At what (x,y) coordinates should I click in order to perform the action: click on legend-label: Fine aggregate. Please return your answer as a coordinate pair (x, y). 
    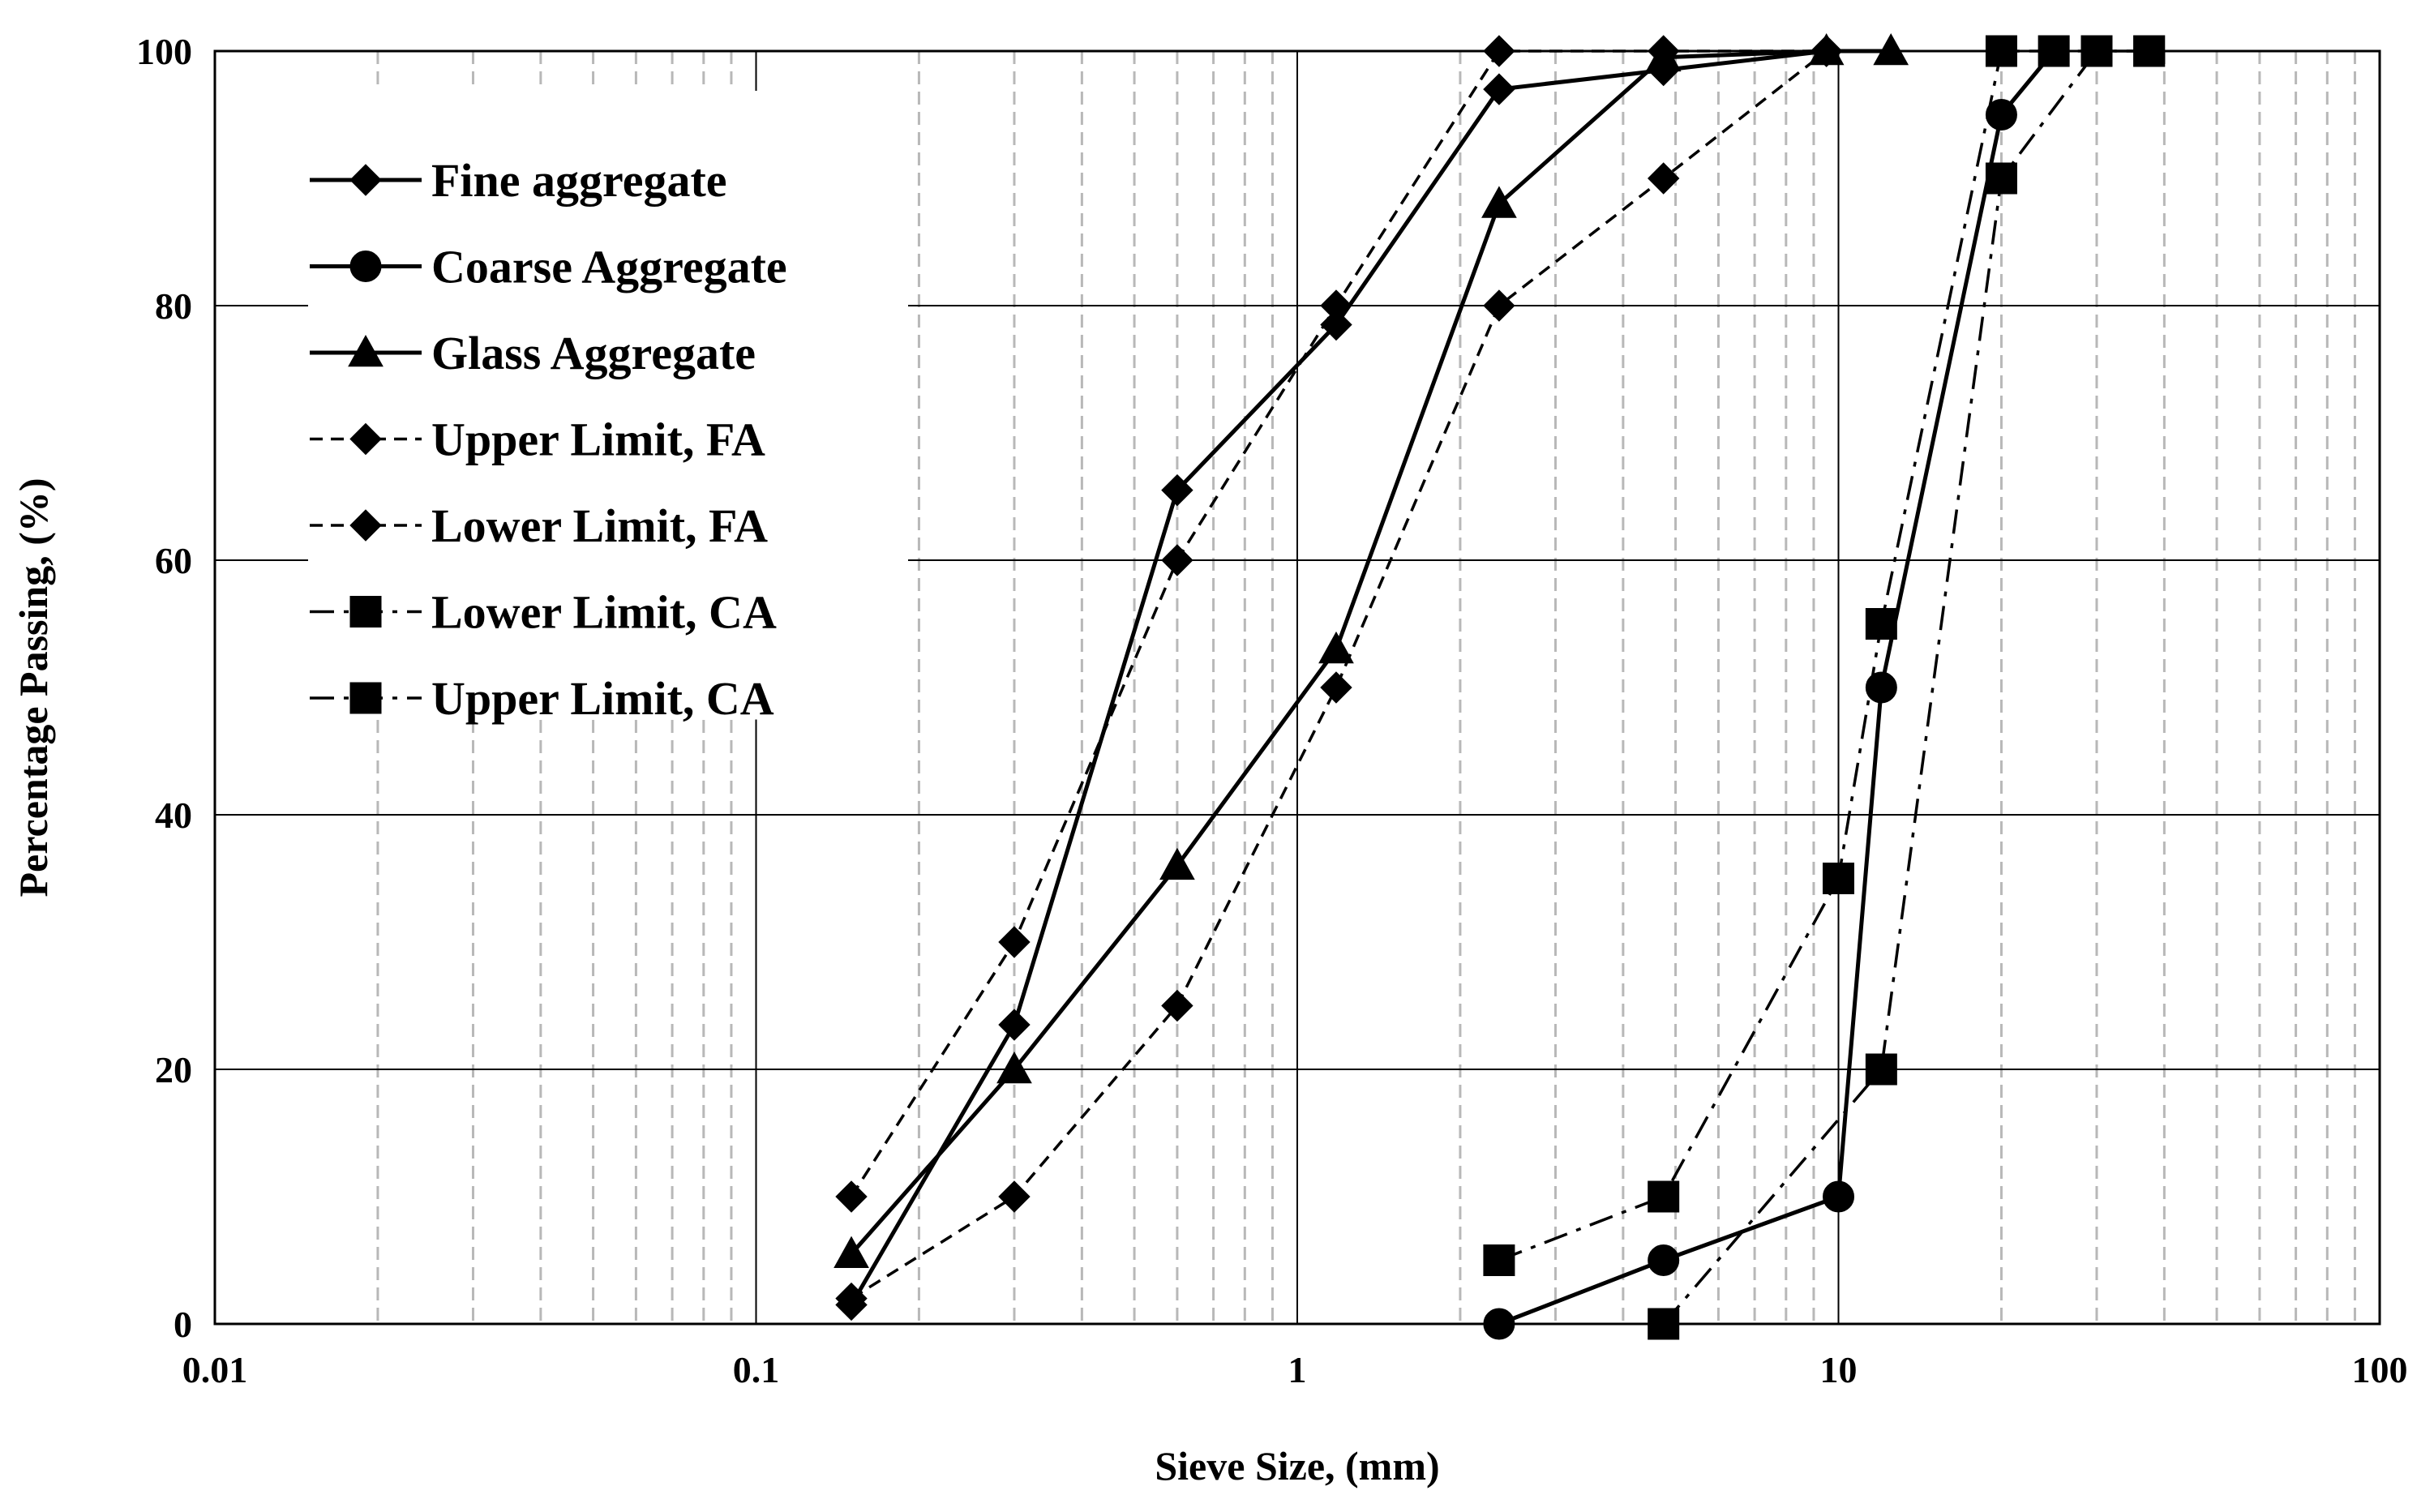
    Looking at the image, I should click on (579, 180).